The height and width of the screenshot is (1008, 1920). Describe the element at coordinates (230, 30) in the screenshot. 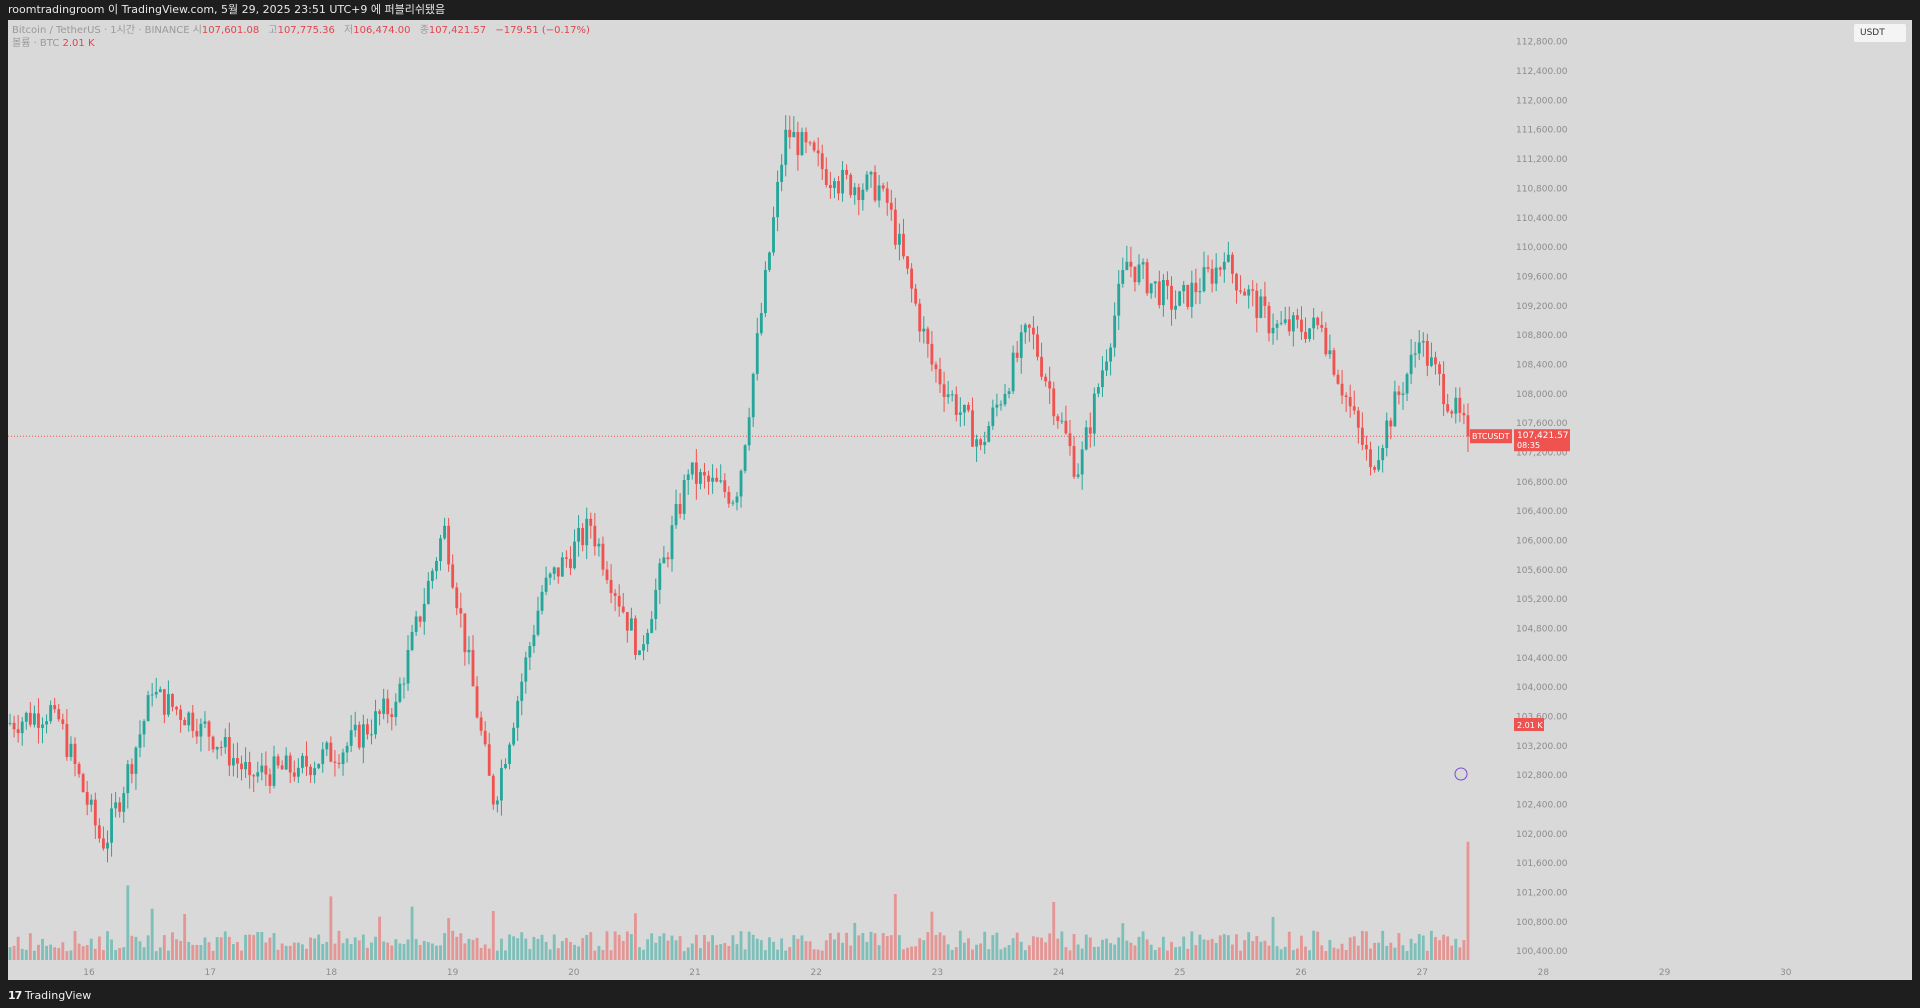

I see `legend-open: 107,601.08` at that location.